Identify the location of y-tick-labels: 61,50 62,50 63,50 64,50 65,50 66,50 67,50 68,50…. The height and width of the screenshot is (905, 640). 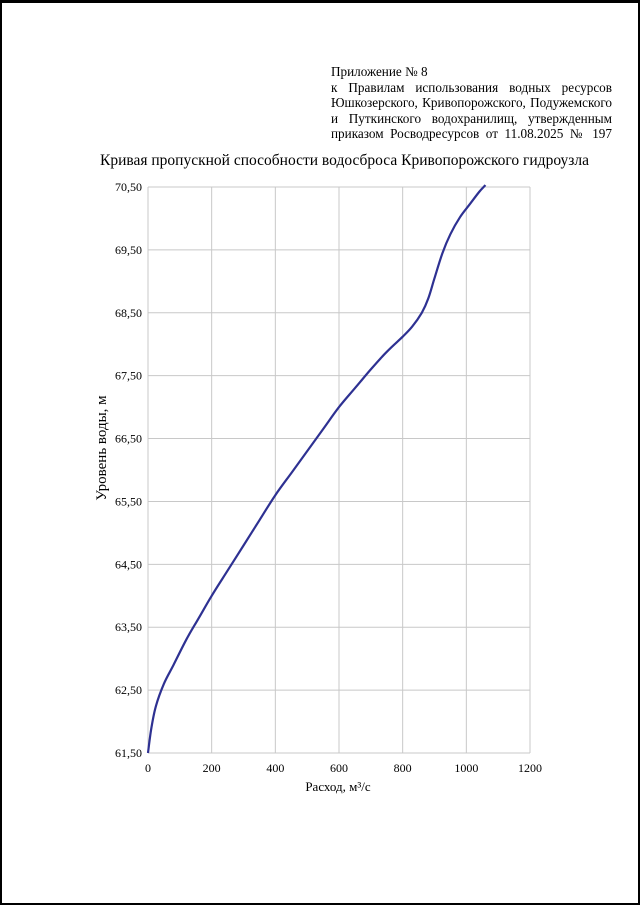
(128, 470).